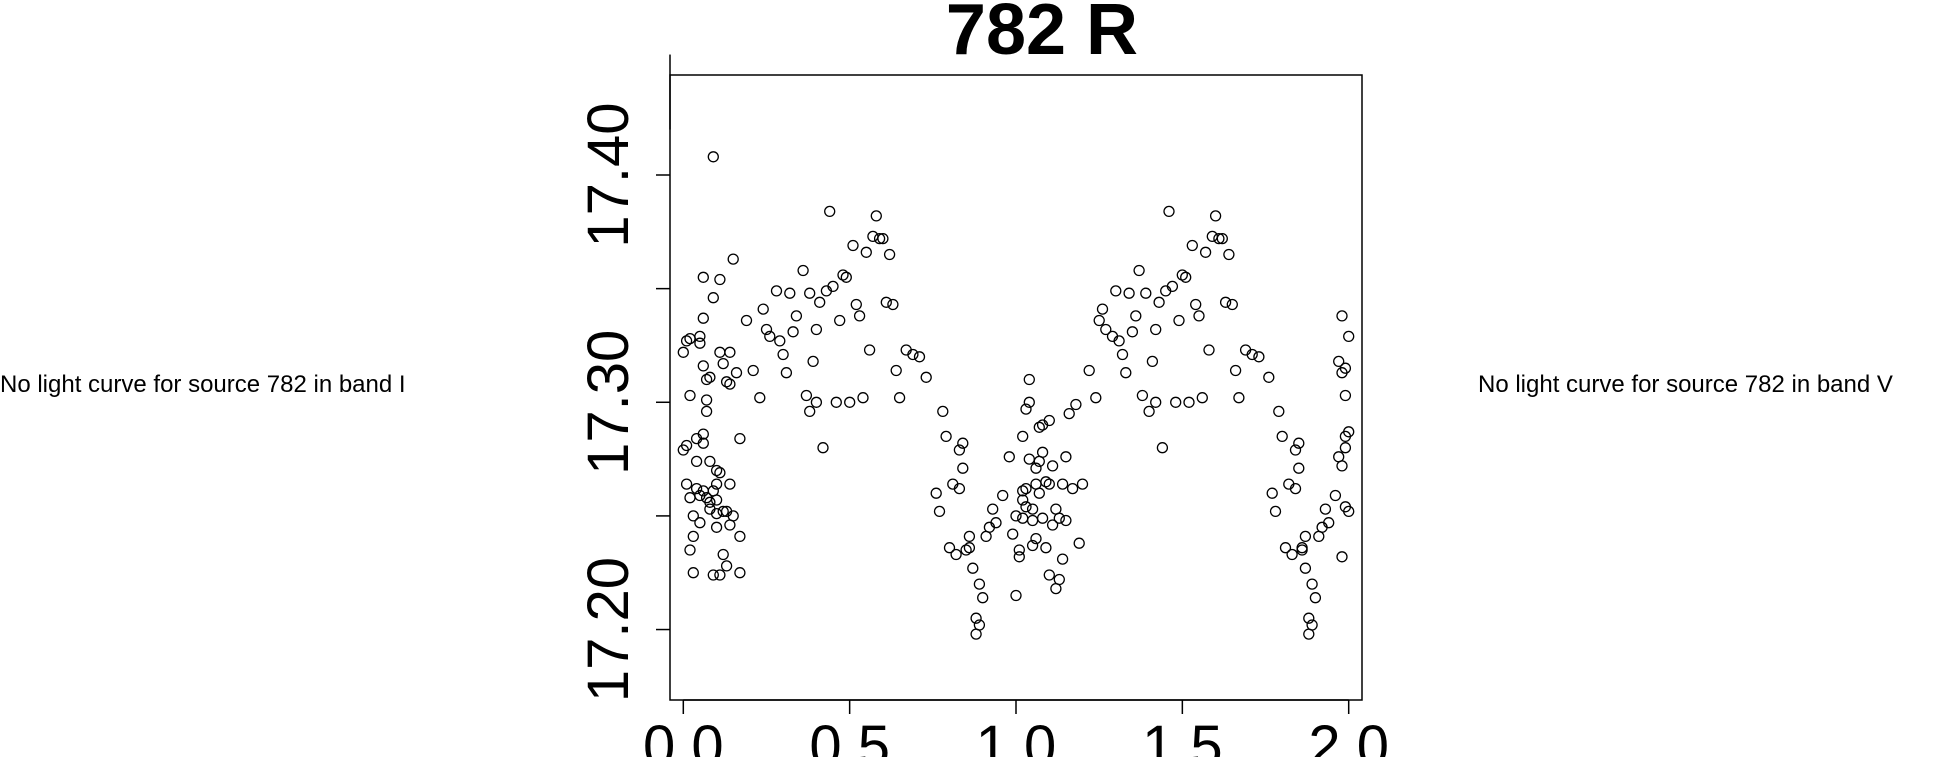  I want to click on left-note: No light curve for source 782 in band I, so click(203, 384).